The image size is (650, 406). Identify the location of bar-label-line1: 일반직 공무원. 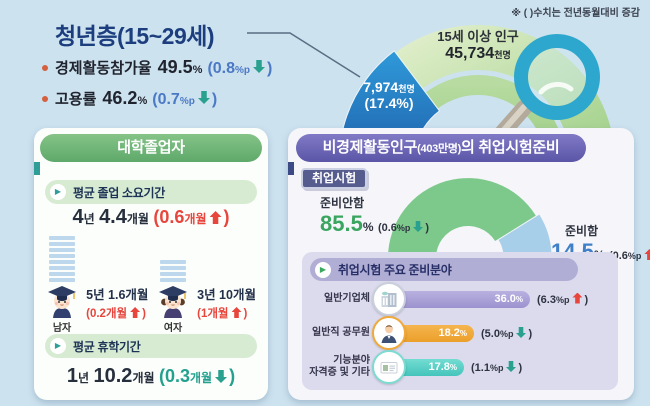
(341, 332).